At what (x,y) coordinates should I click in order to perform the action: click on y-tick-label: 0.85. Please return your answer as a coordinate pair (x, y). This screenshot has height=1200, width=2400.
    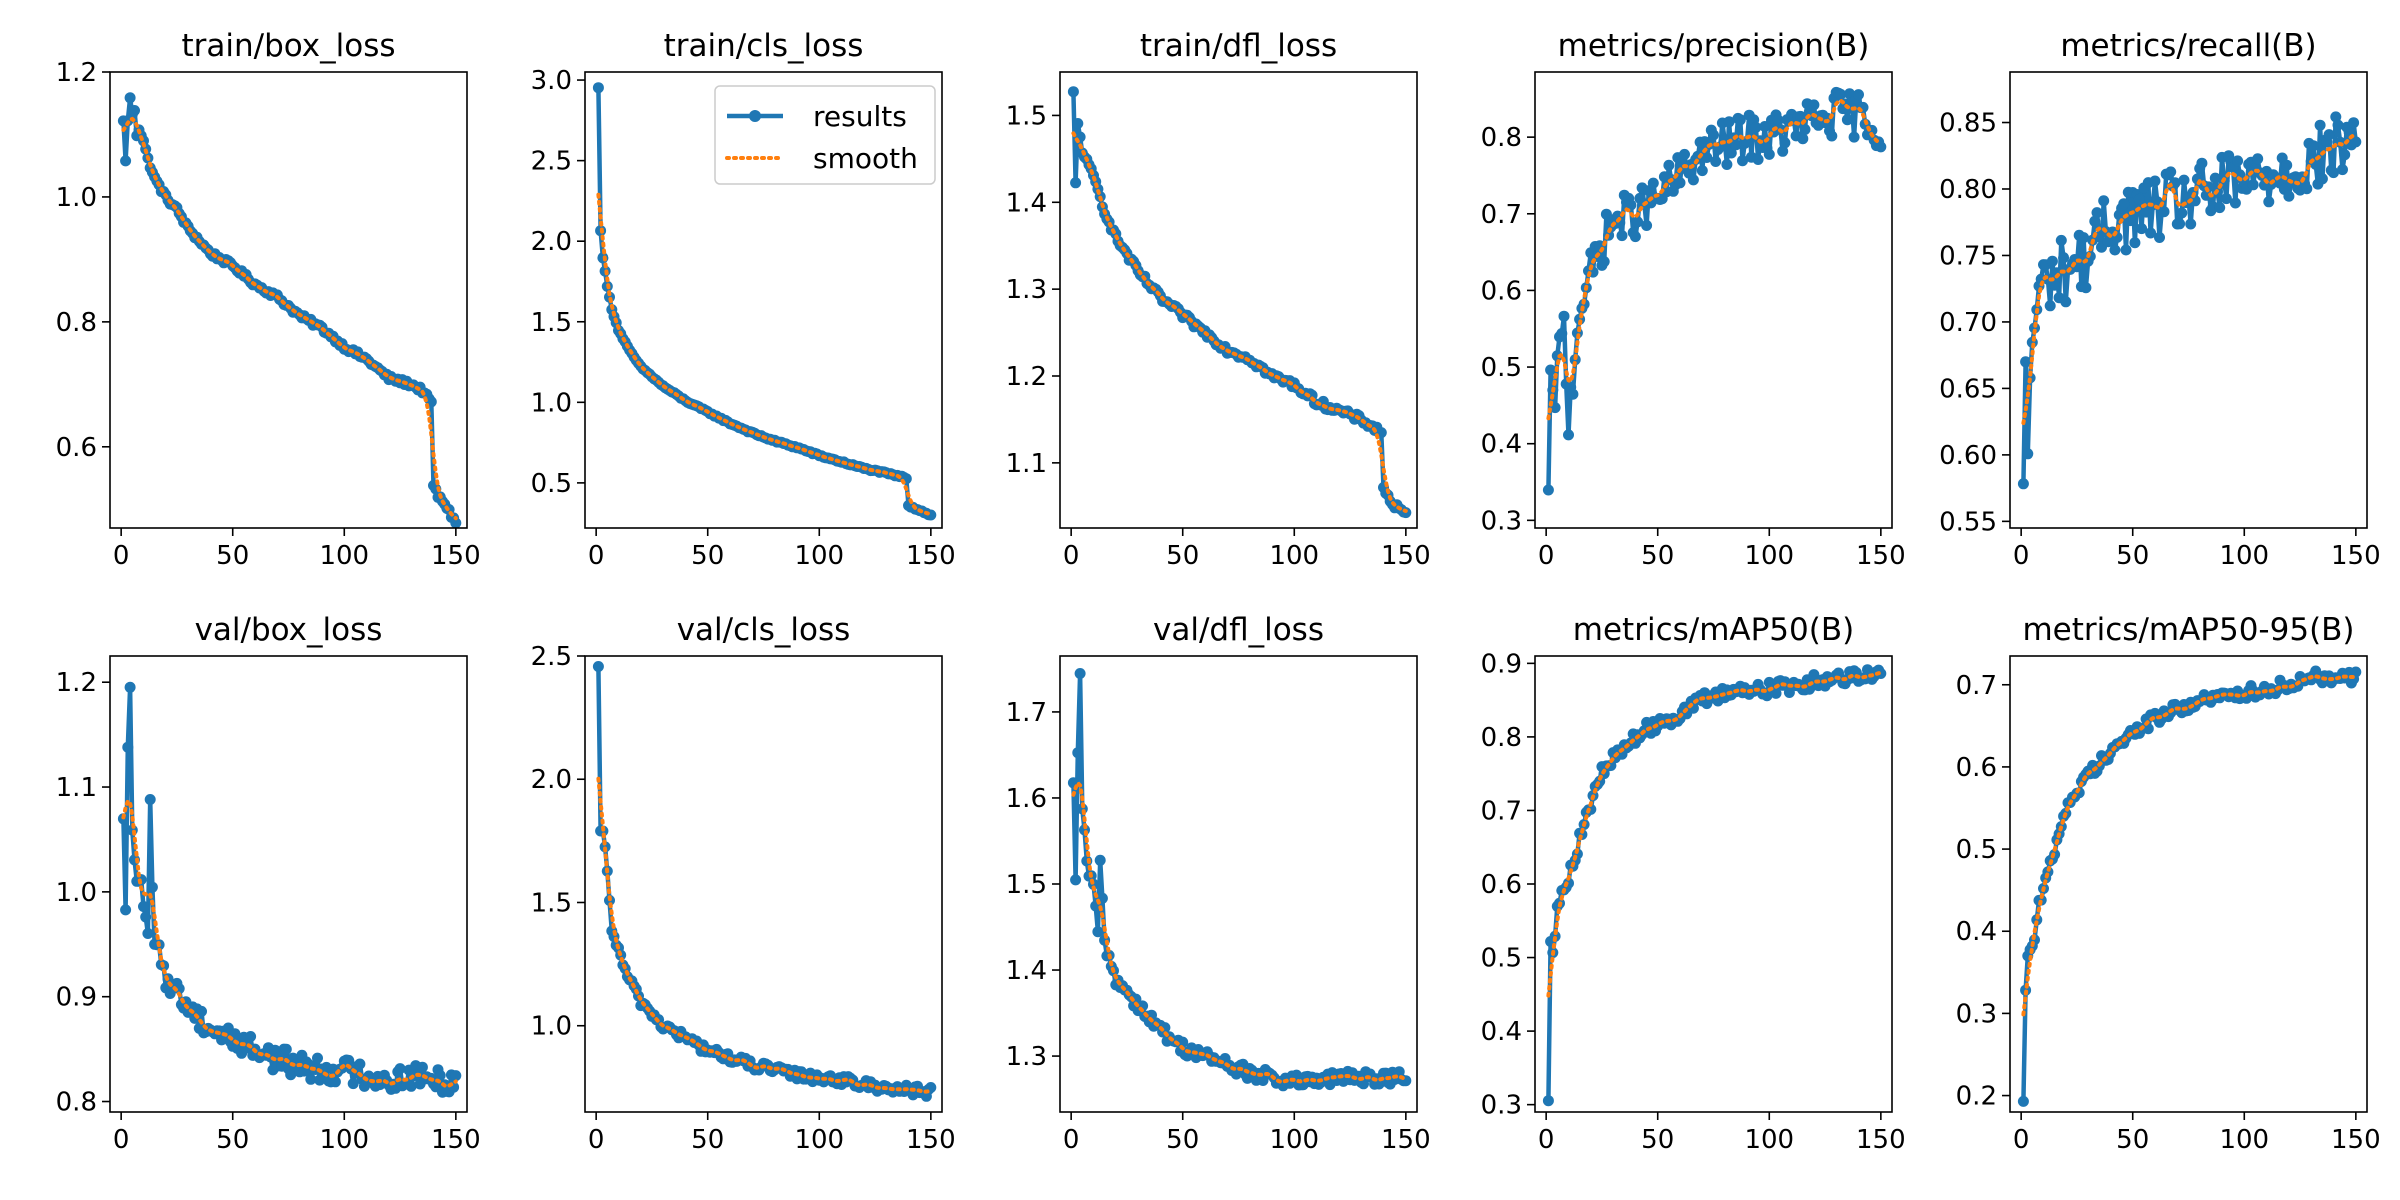
    Looking at the image, I should click on (1968, 124).